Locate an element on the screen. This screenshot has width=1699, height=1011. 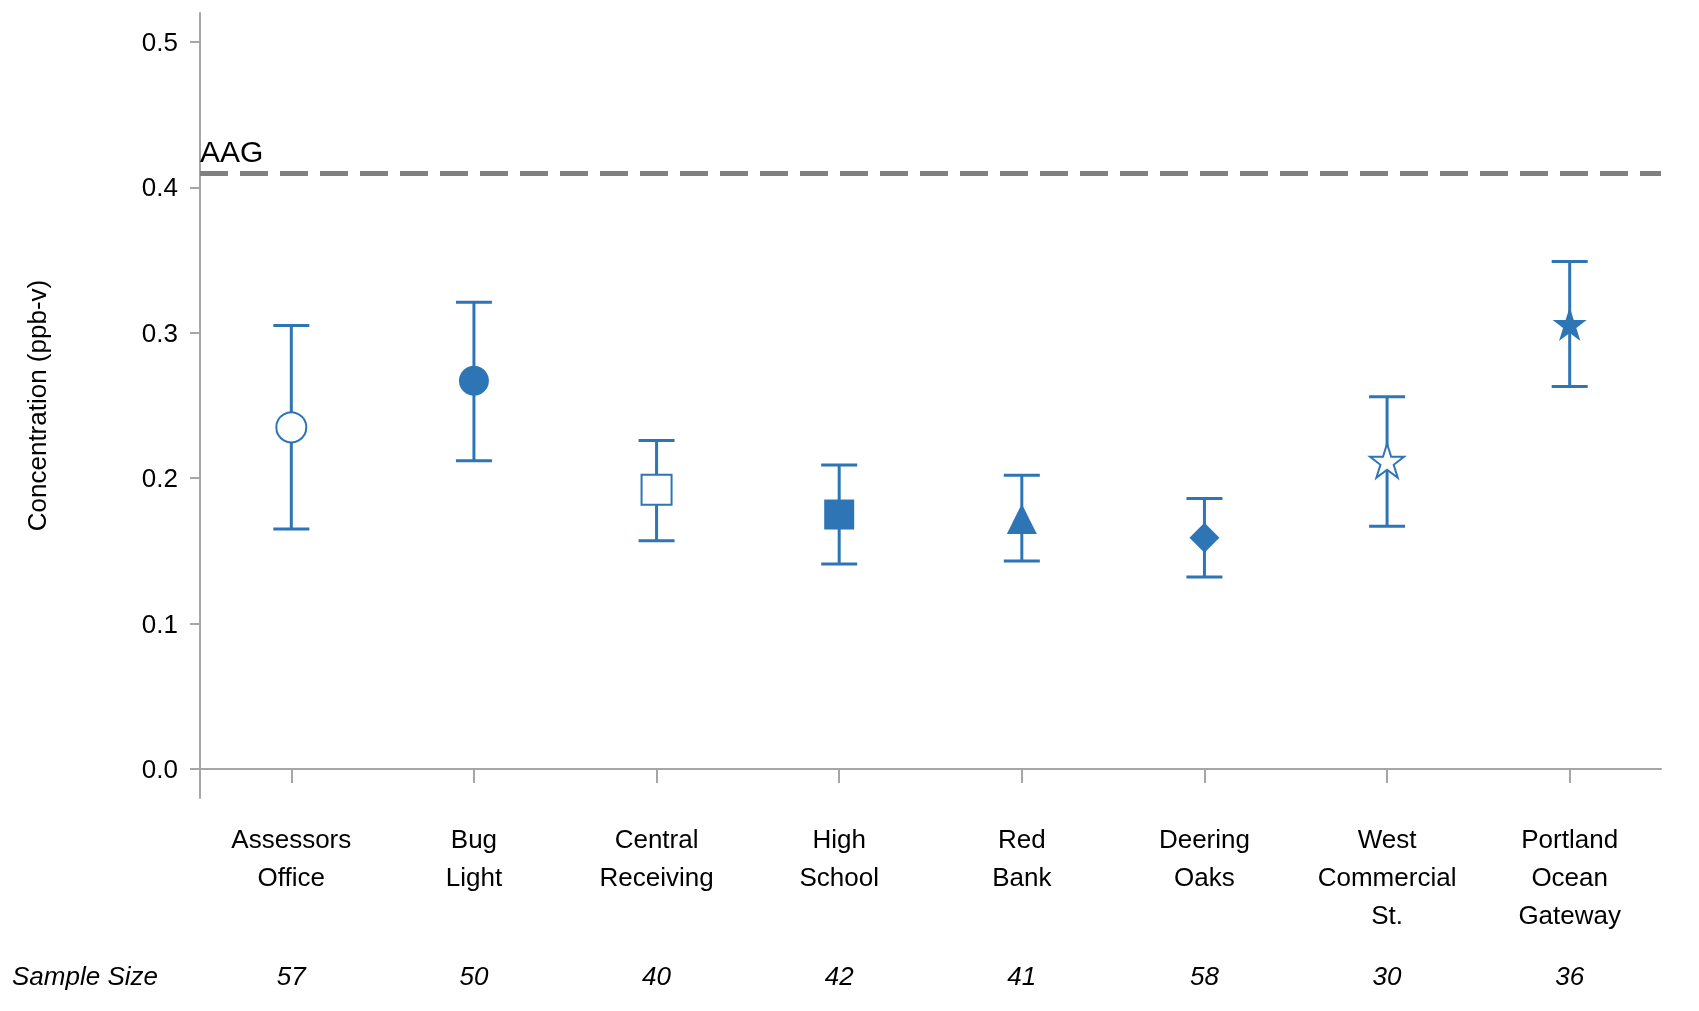
text: Sample Size is located at coordinates (85, 976).